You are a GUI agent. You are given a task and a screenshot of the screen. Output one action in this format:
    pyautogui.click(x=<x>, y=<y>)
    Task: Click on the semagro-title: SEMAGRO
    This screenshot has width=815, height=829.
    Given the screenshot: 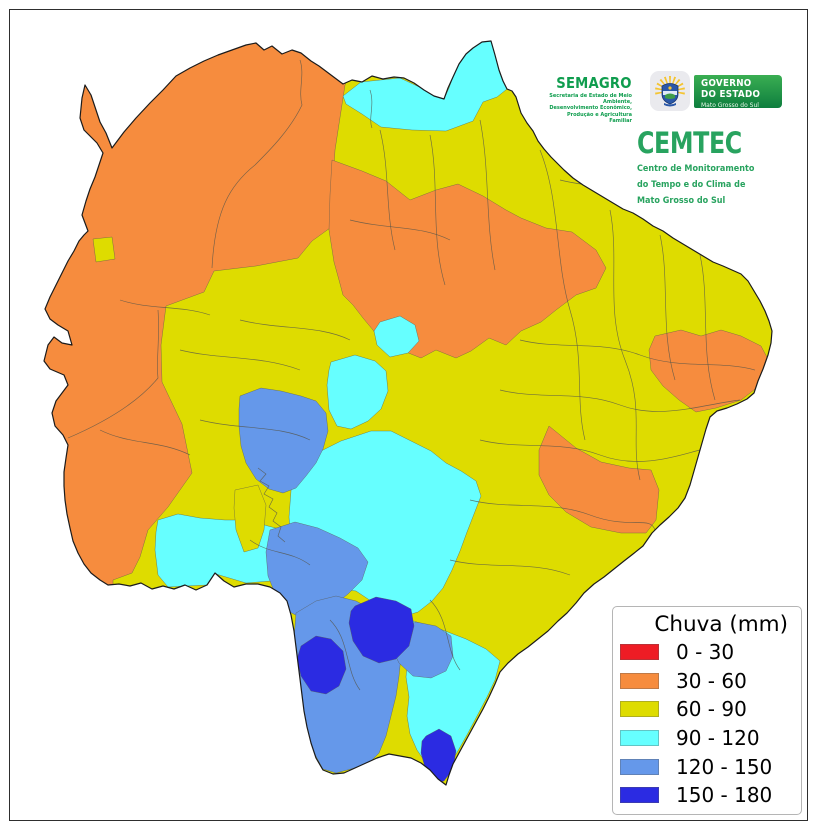 What is the action you would take?
    pyautogui.click(x=594, y=83)
    